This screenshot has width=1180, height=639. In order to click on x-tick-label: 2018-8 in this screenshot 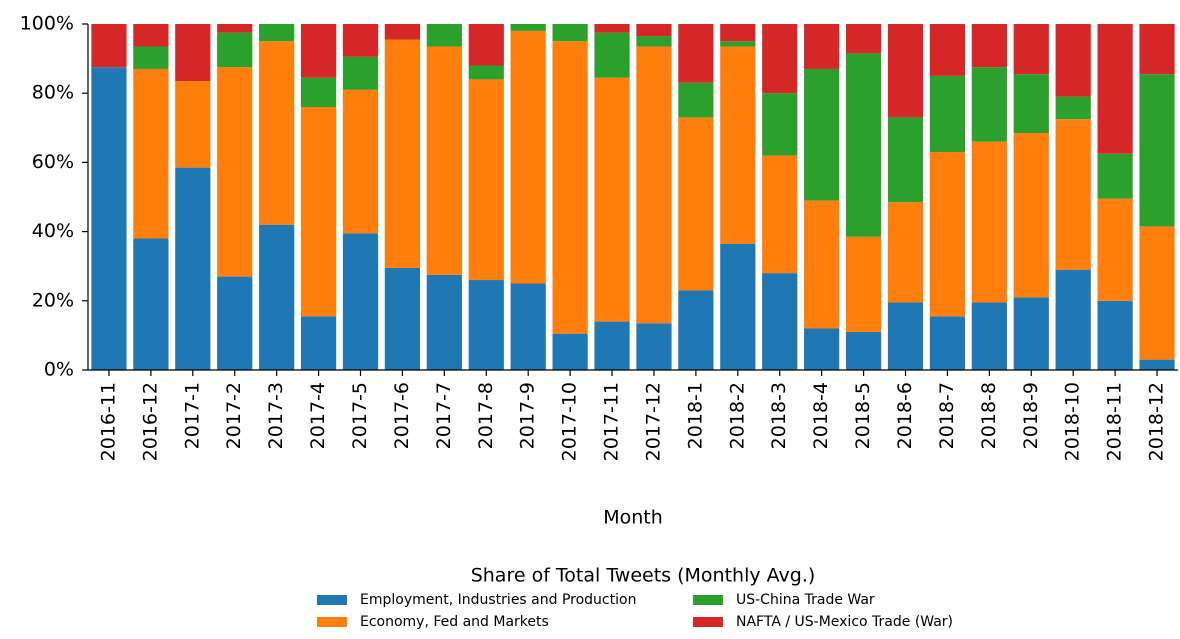, I will do `click(989, 415)`.